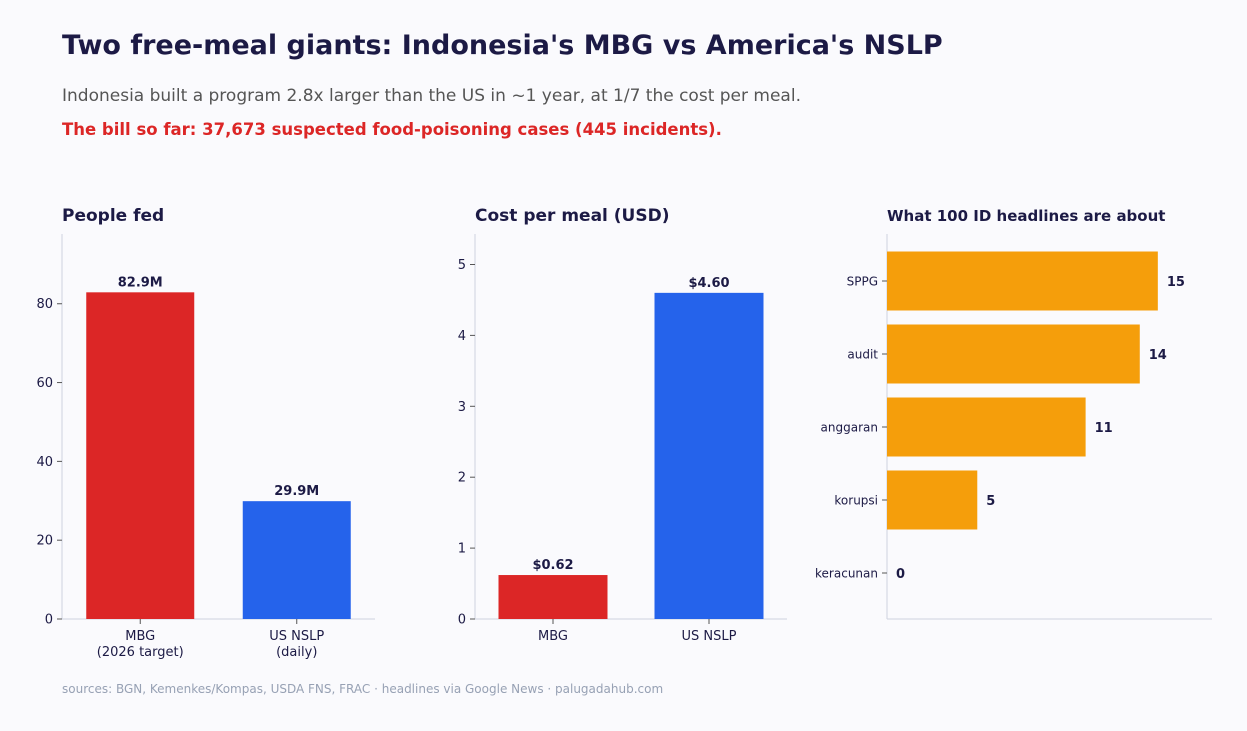 The width and height of the screenshot is (1247, 731). What do you see at coordinates (113, 216) in the screenshot?
I see `panel-title: People fed` at bounding box center [113, 216].